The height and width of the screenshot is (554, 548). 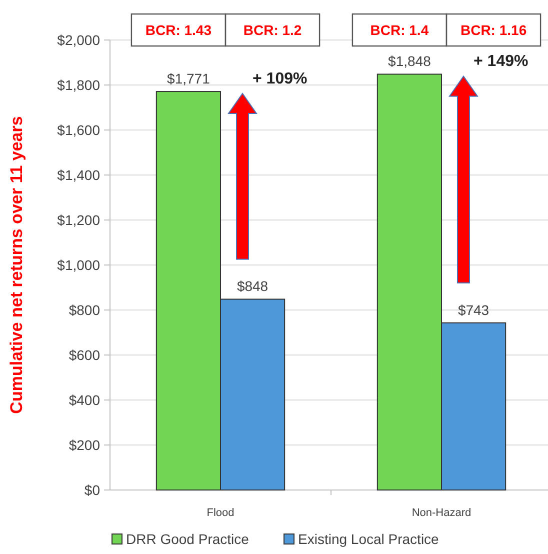 What do you see at coordinates (84, 310) in the screenshot?
I see `y-tick-label: $800` at bounding box center [84, 310].